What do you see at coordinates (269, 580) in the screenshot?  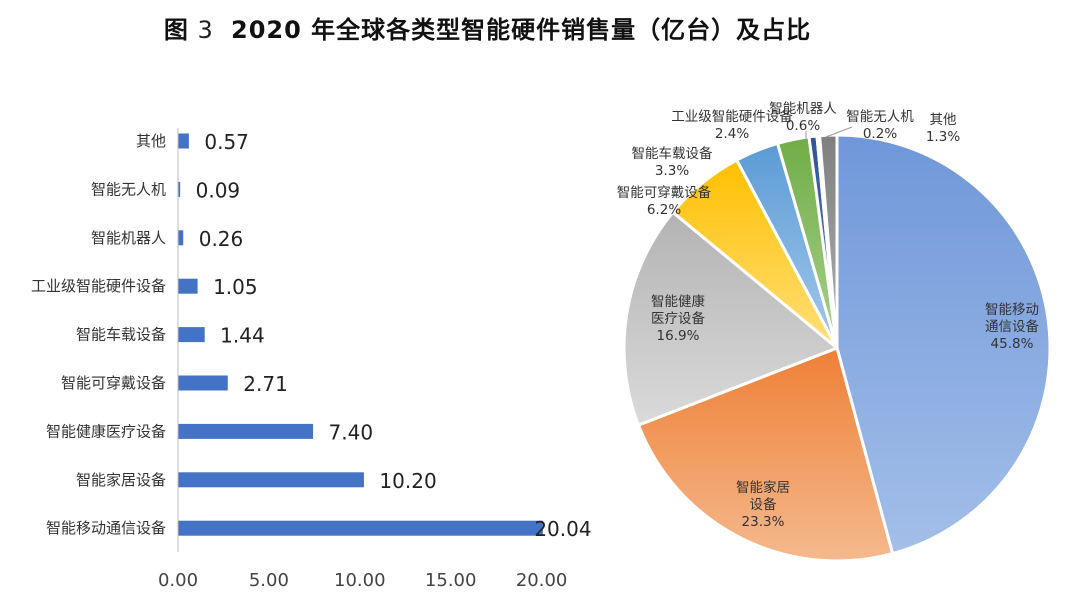 I see `x-tick-label: 5.00` at bounding box center [269, 580].